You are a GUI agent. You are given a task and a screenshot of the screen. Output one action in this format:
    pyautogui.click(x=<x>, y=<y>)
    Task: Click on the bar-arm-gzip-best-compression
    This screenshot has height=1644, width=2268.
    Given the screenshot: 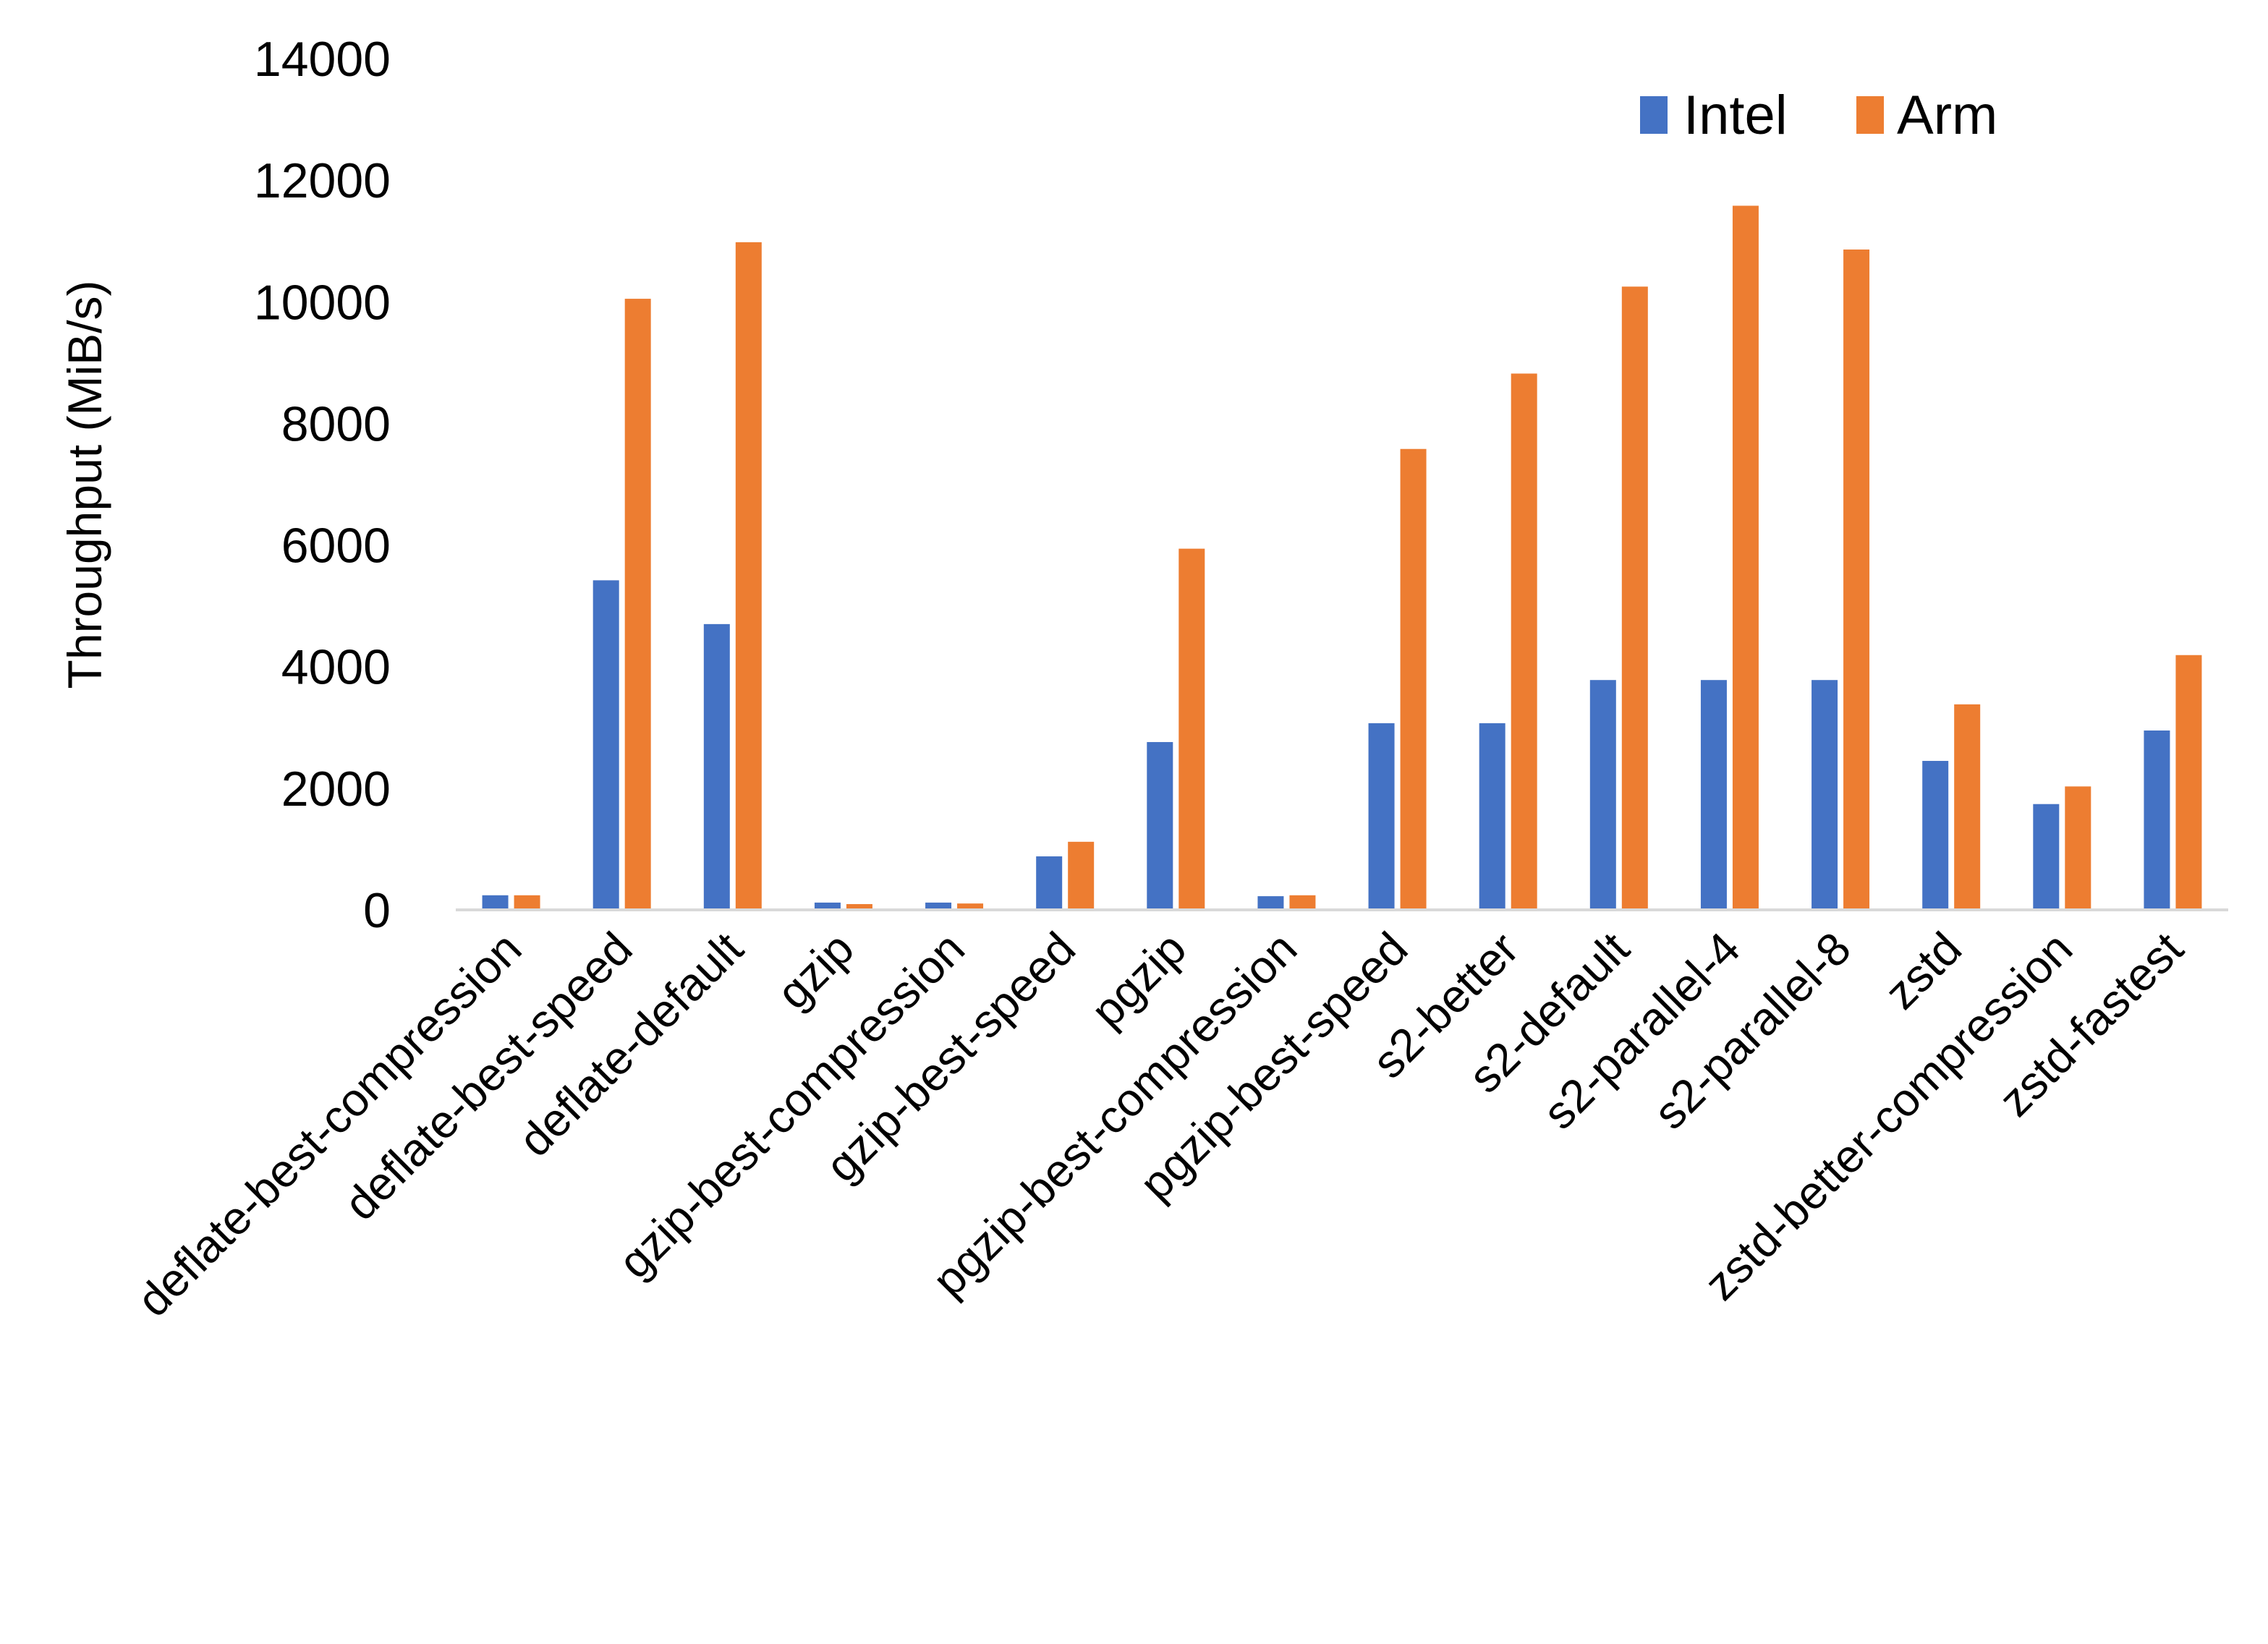 What is the action you would take?
    pyautogui.click(x=970, y=906)
    